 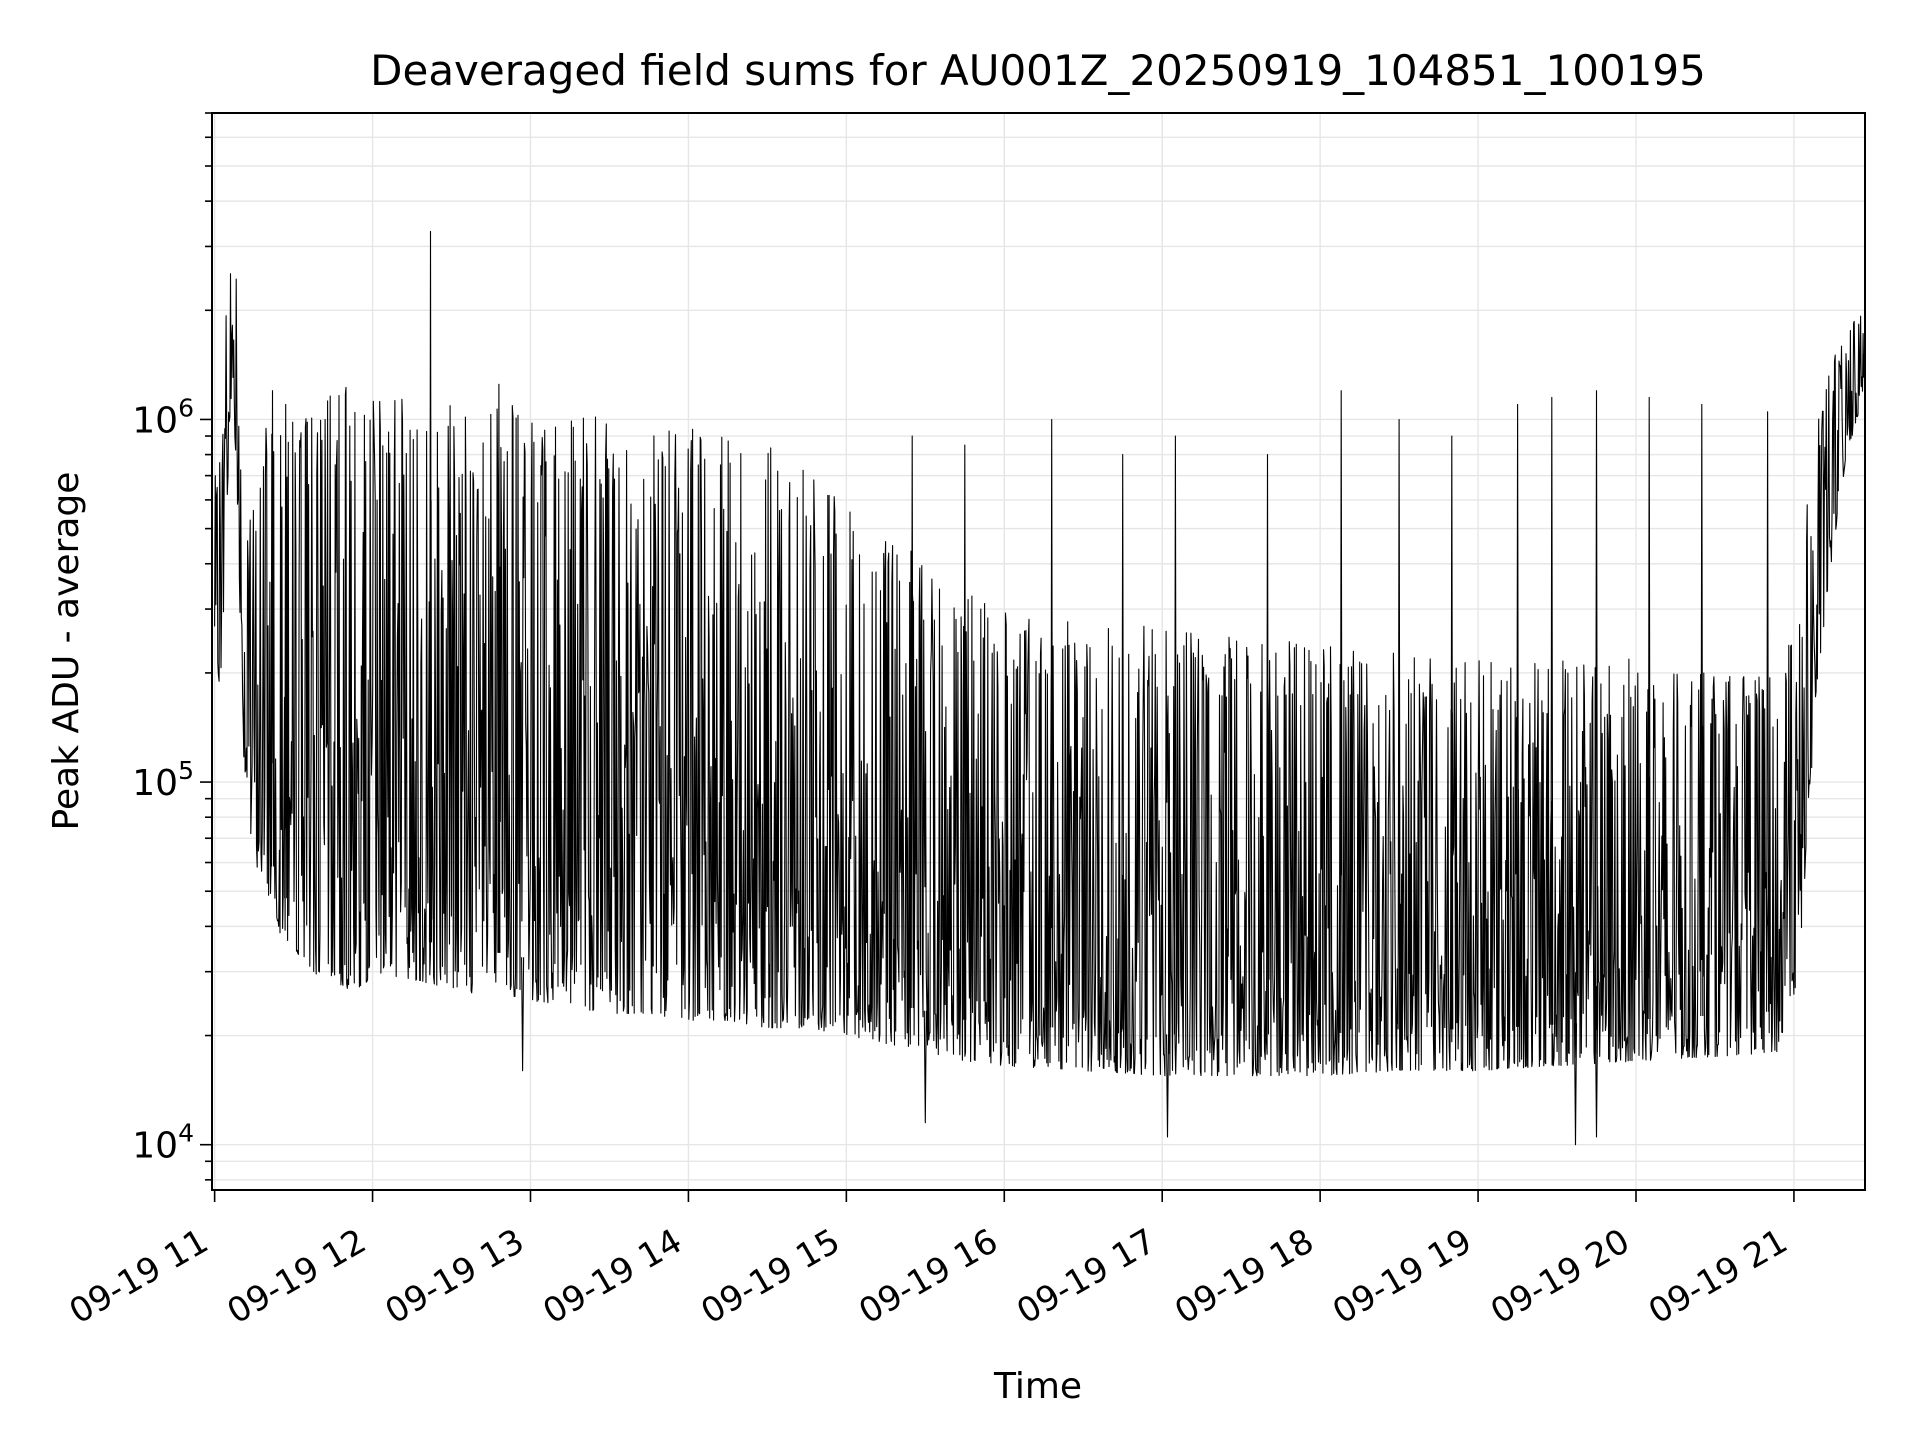 I want to click on y-tick-label: 10⁵, so click(x=163, y=780).